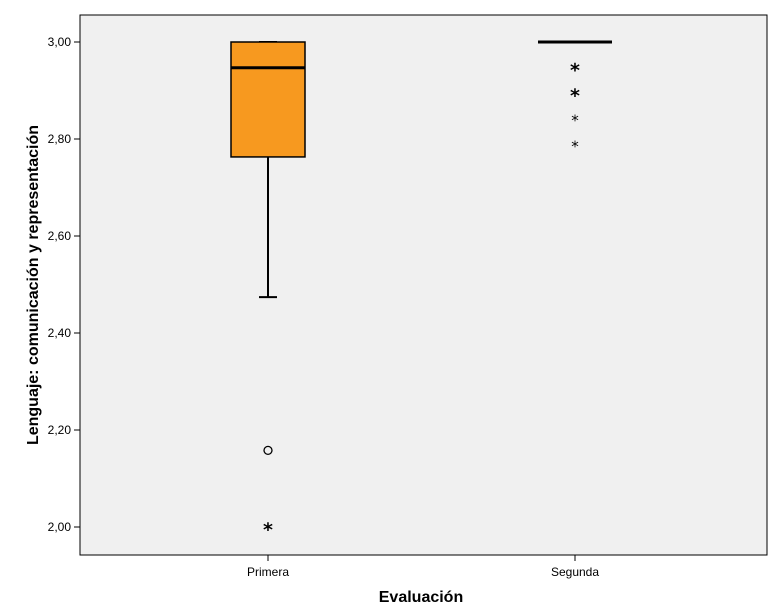 The width and height of the screenshot is (777, 614). I want to click on box-primera: *, so click(268, 291).